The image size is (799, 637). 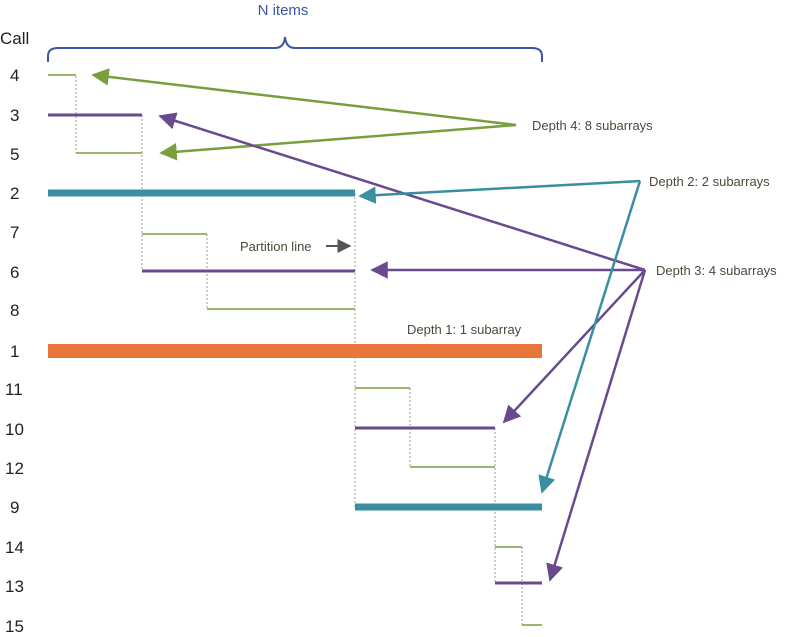 What do you see at coordinates (14, 38) in the screenshot?
I see `call-column-header: Call` at bounding box center [14, 38].